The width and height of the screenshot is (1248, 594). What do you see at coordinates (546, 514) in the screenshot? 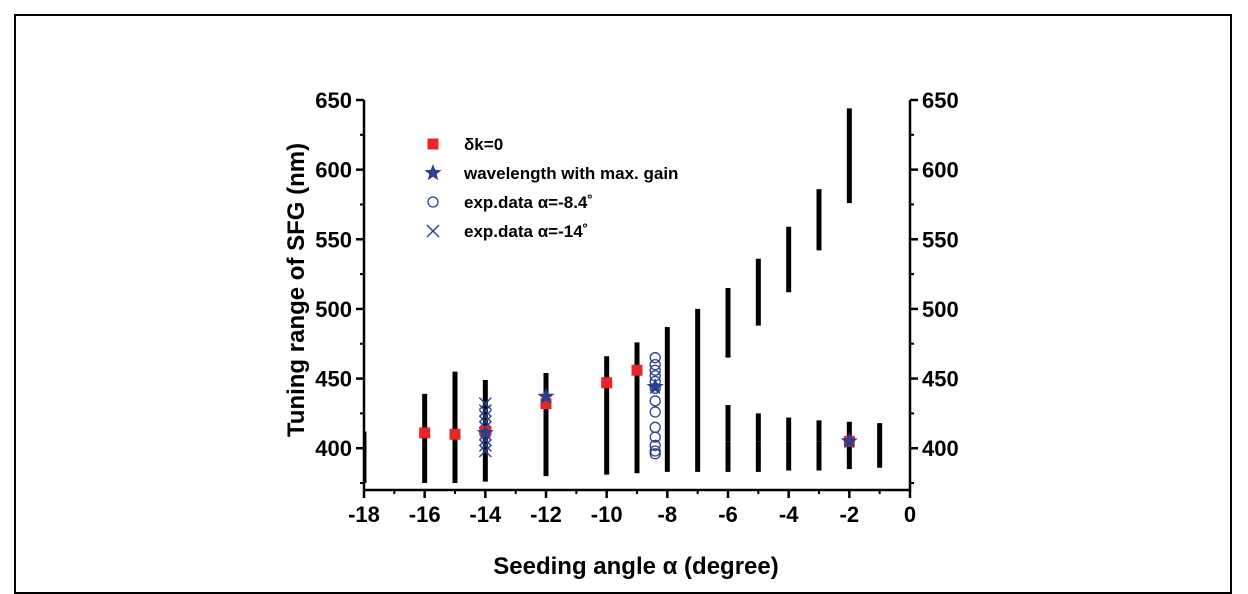
I see `x-tick-label: -12` at bounding box center [546, 514].